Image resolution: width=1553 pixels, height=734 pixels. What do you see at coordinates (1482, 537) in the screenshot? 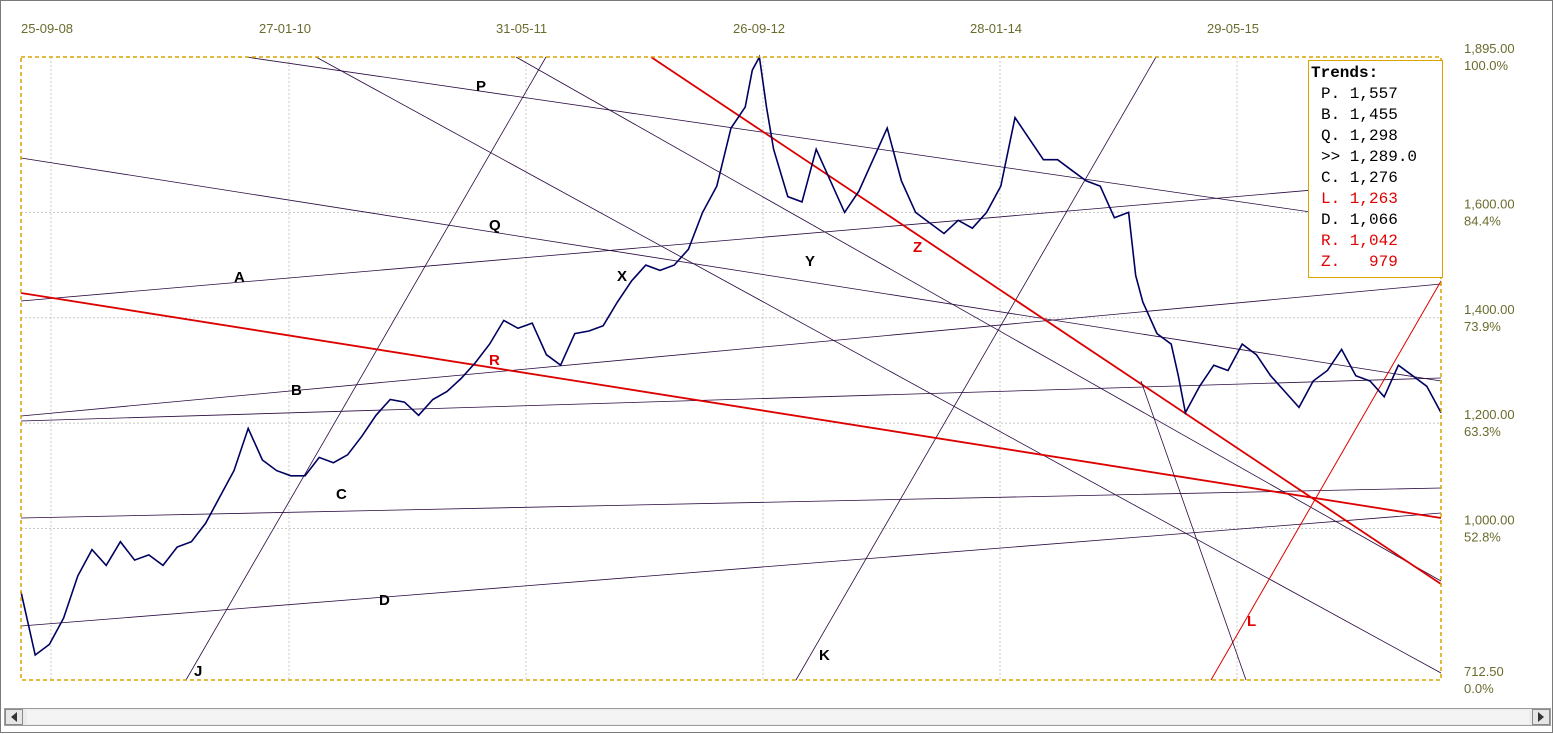
I see `y-tick-percent: 52.8%` at bounding box center [1482, 537].